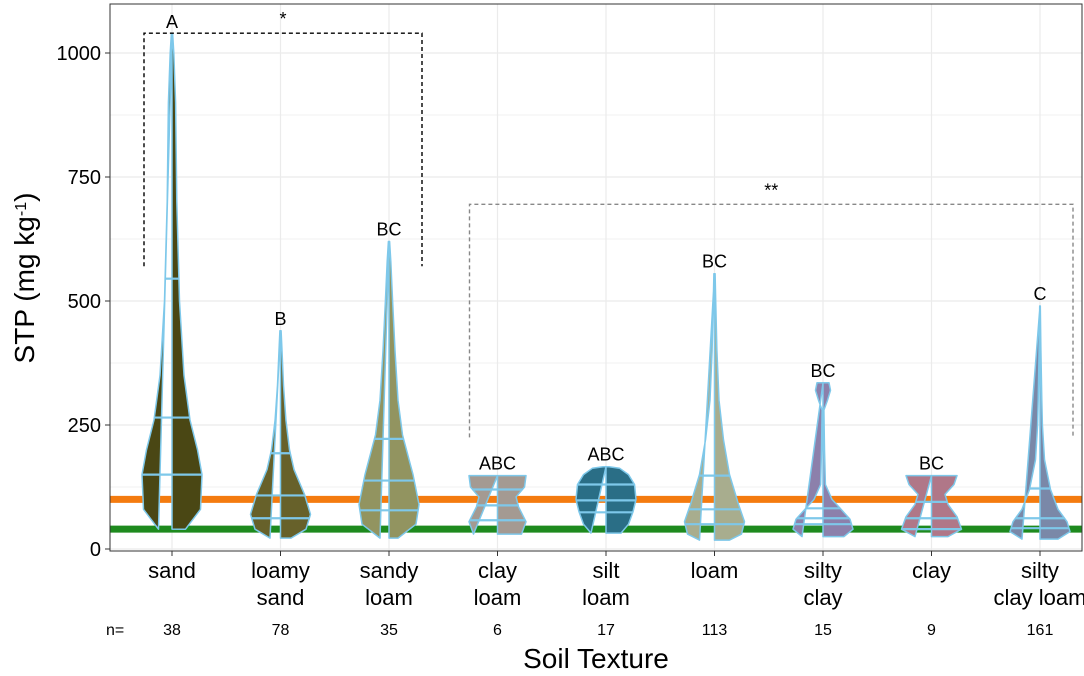  Describe the element at coordinates (283, 149) in the screenshot. I see `bracket-line` at that location.